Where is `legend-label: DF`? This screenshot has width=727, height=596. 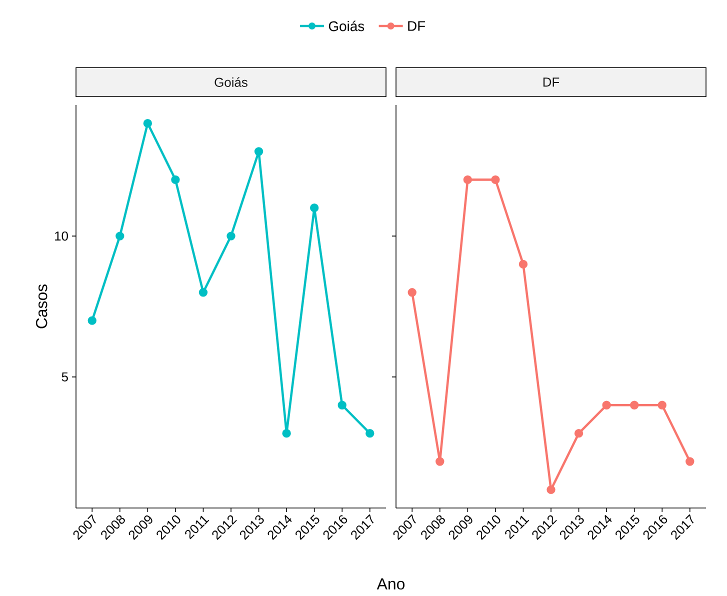
legend-label: DF is located at coordinates (417, 26).